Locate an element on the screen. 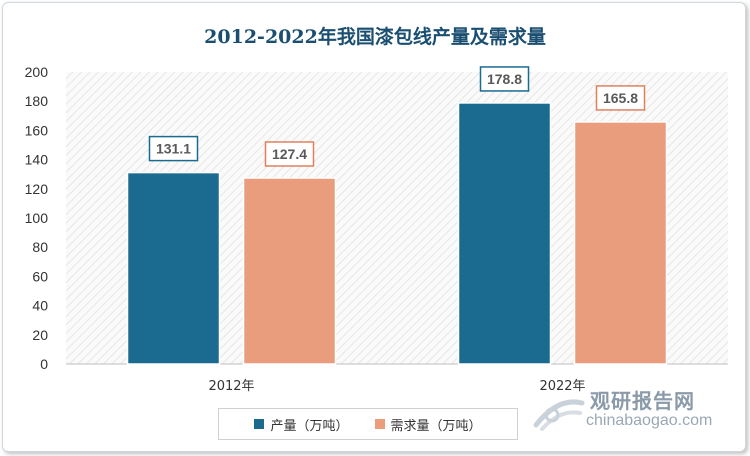  y-tick-label: 40 is located at coordinates (40, 306).